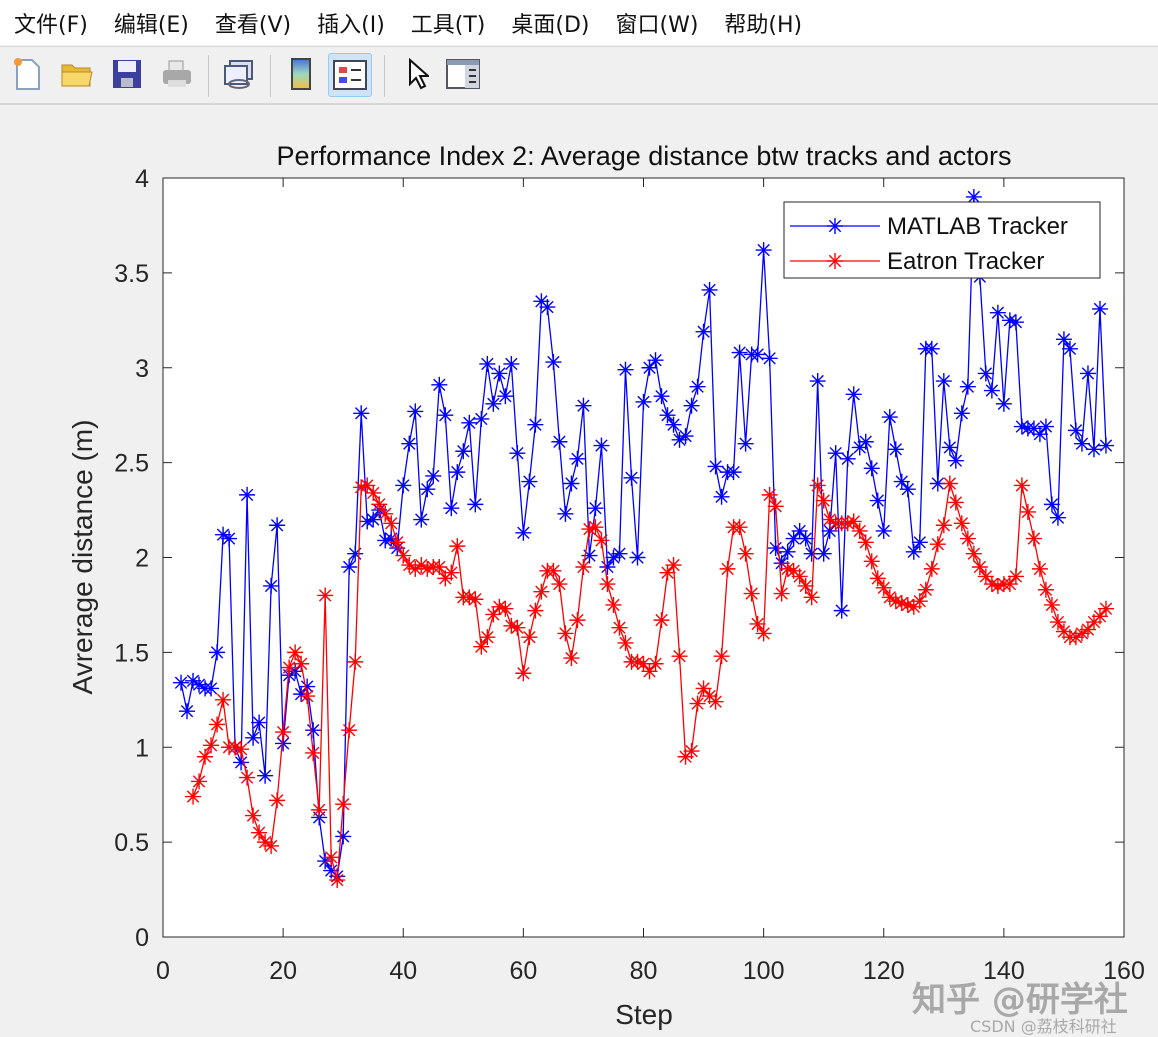  I want to click on menu-desktop: 桌面(D), so click(550, 25).